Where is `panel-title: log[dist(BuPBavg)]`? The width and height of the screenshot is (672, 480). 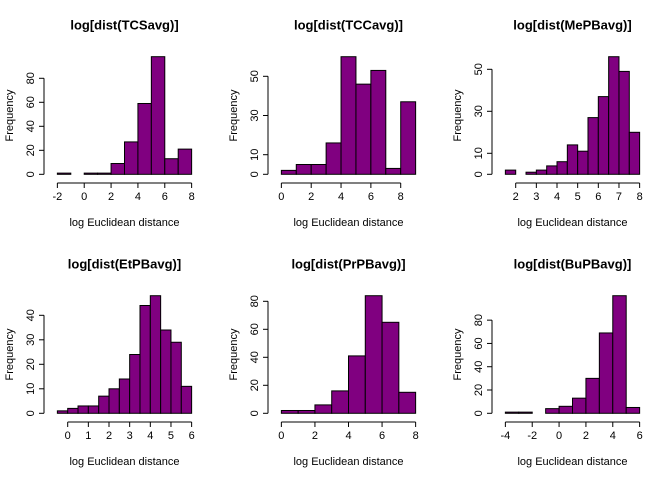
panel-title: log[dist(BuPBavg)] is located at coordinates (573, 263).